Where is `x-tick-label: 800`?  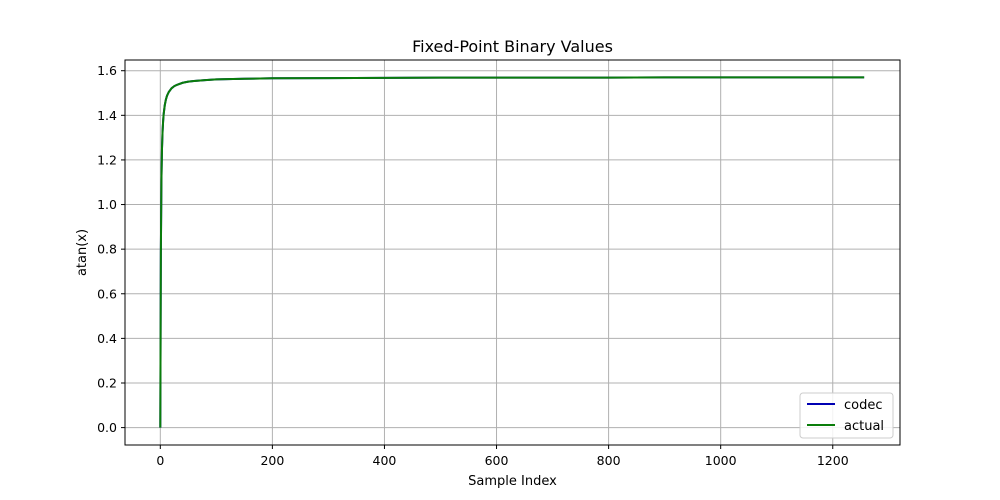
x-tick-label: 800 is located at coordinates (609, 460).